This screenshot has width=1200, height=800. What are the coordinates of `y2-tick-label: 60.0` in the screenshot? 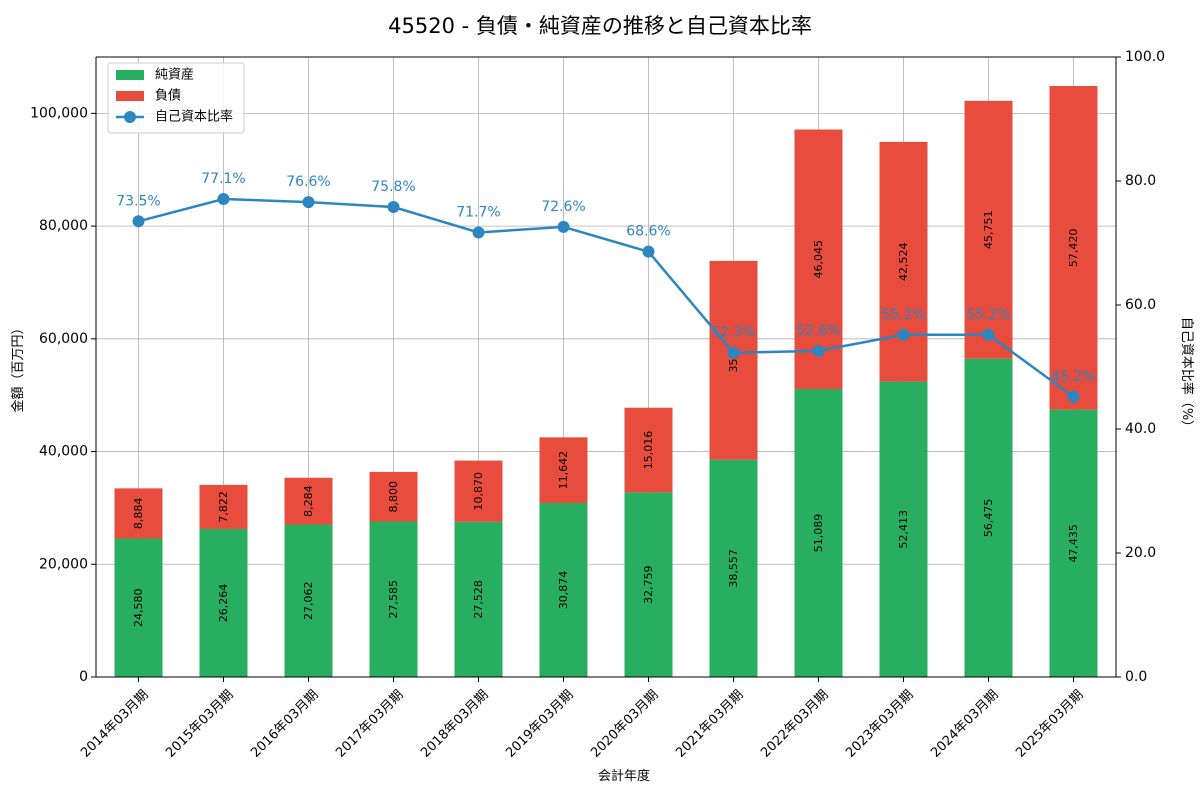 It's located at (1140, 305).